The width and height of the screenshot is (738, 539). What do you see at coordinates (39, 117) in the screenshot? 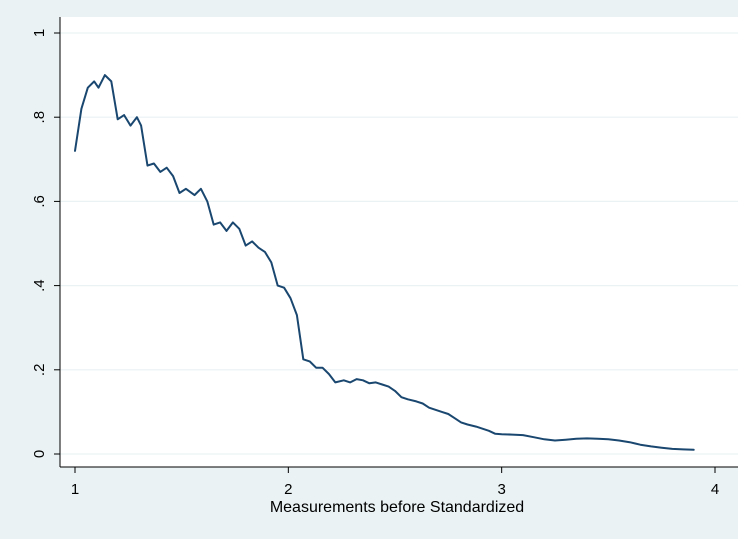
I see `y-tick-label: .8` at bounding box center [39, 117].